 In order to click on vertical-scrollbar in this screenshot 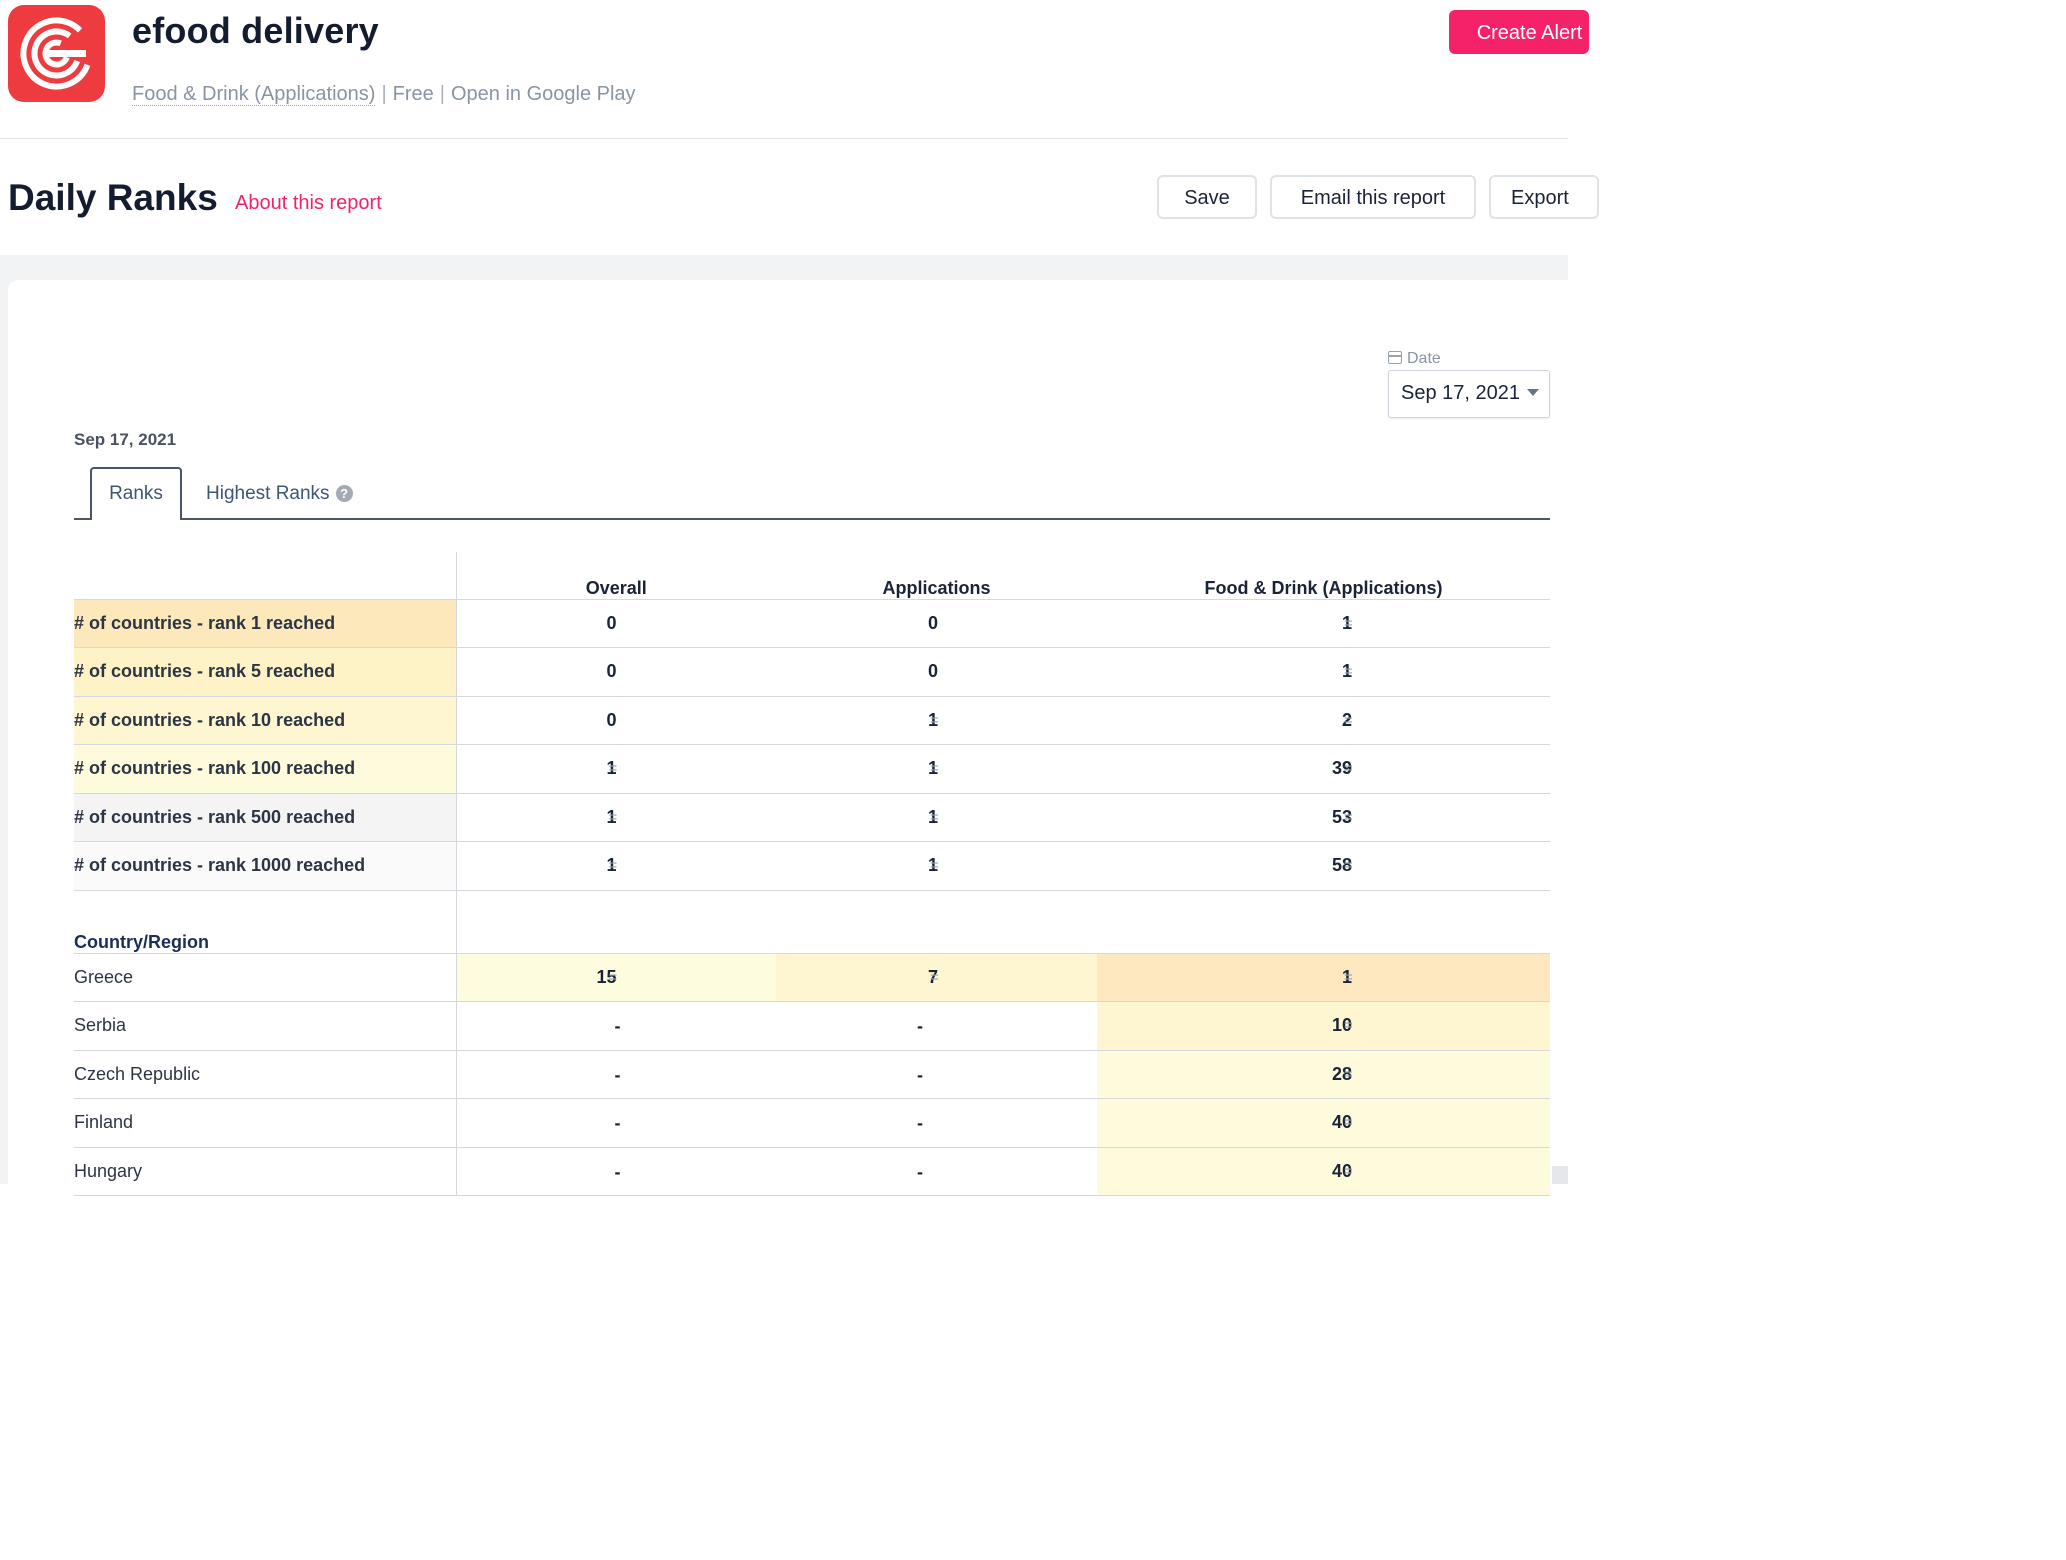, I will do `click(1560, 1175)`.